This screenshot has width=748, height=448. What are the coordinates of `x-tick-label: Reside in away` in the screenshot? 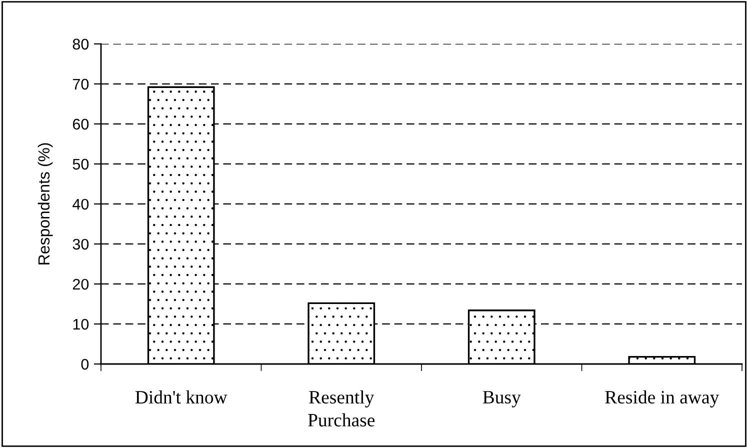 It's located at (662, 399).